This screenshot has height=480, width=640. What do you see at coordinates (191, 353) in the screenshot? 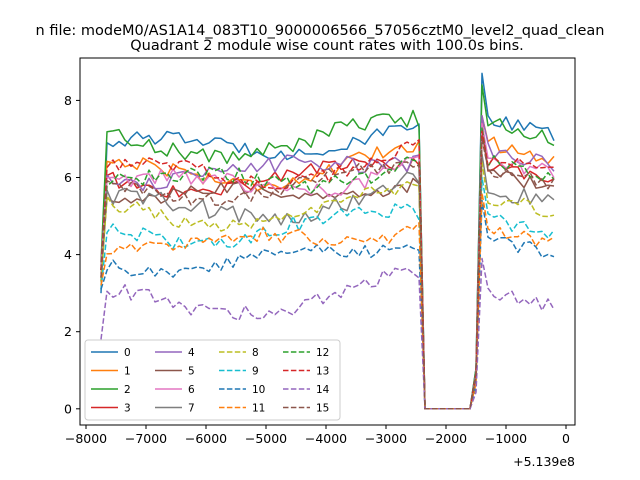
I see `legend-label-4: 4` at bounding box center [191, 353].